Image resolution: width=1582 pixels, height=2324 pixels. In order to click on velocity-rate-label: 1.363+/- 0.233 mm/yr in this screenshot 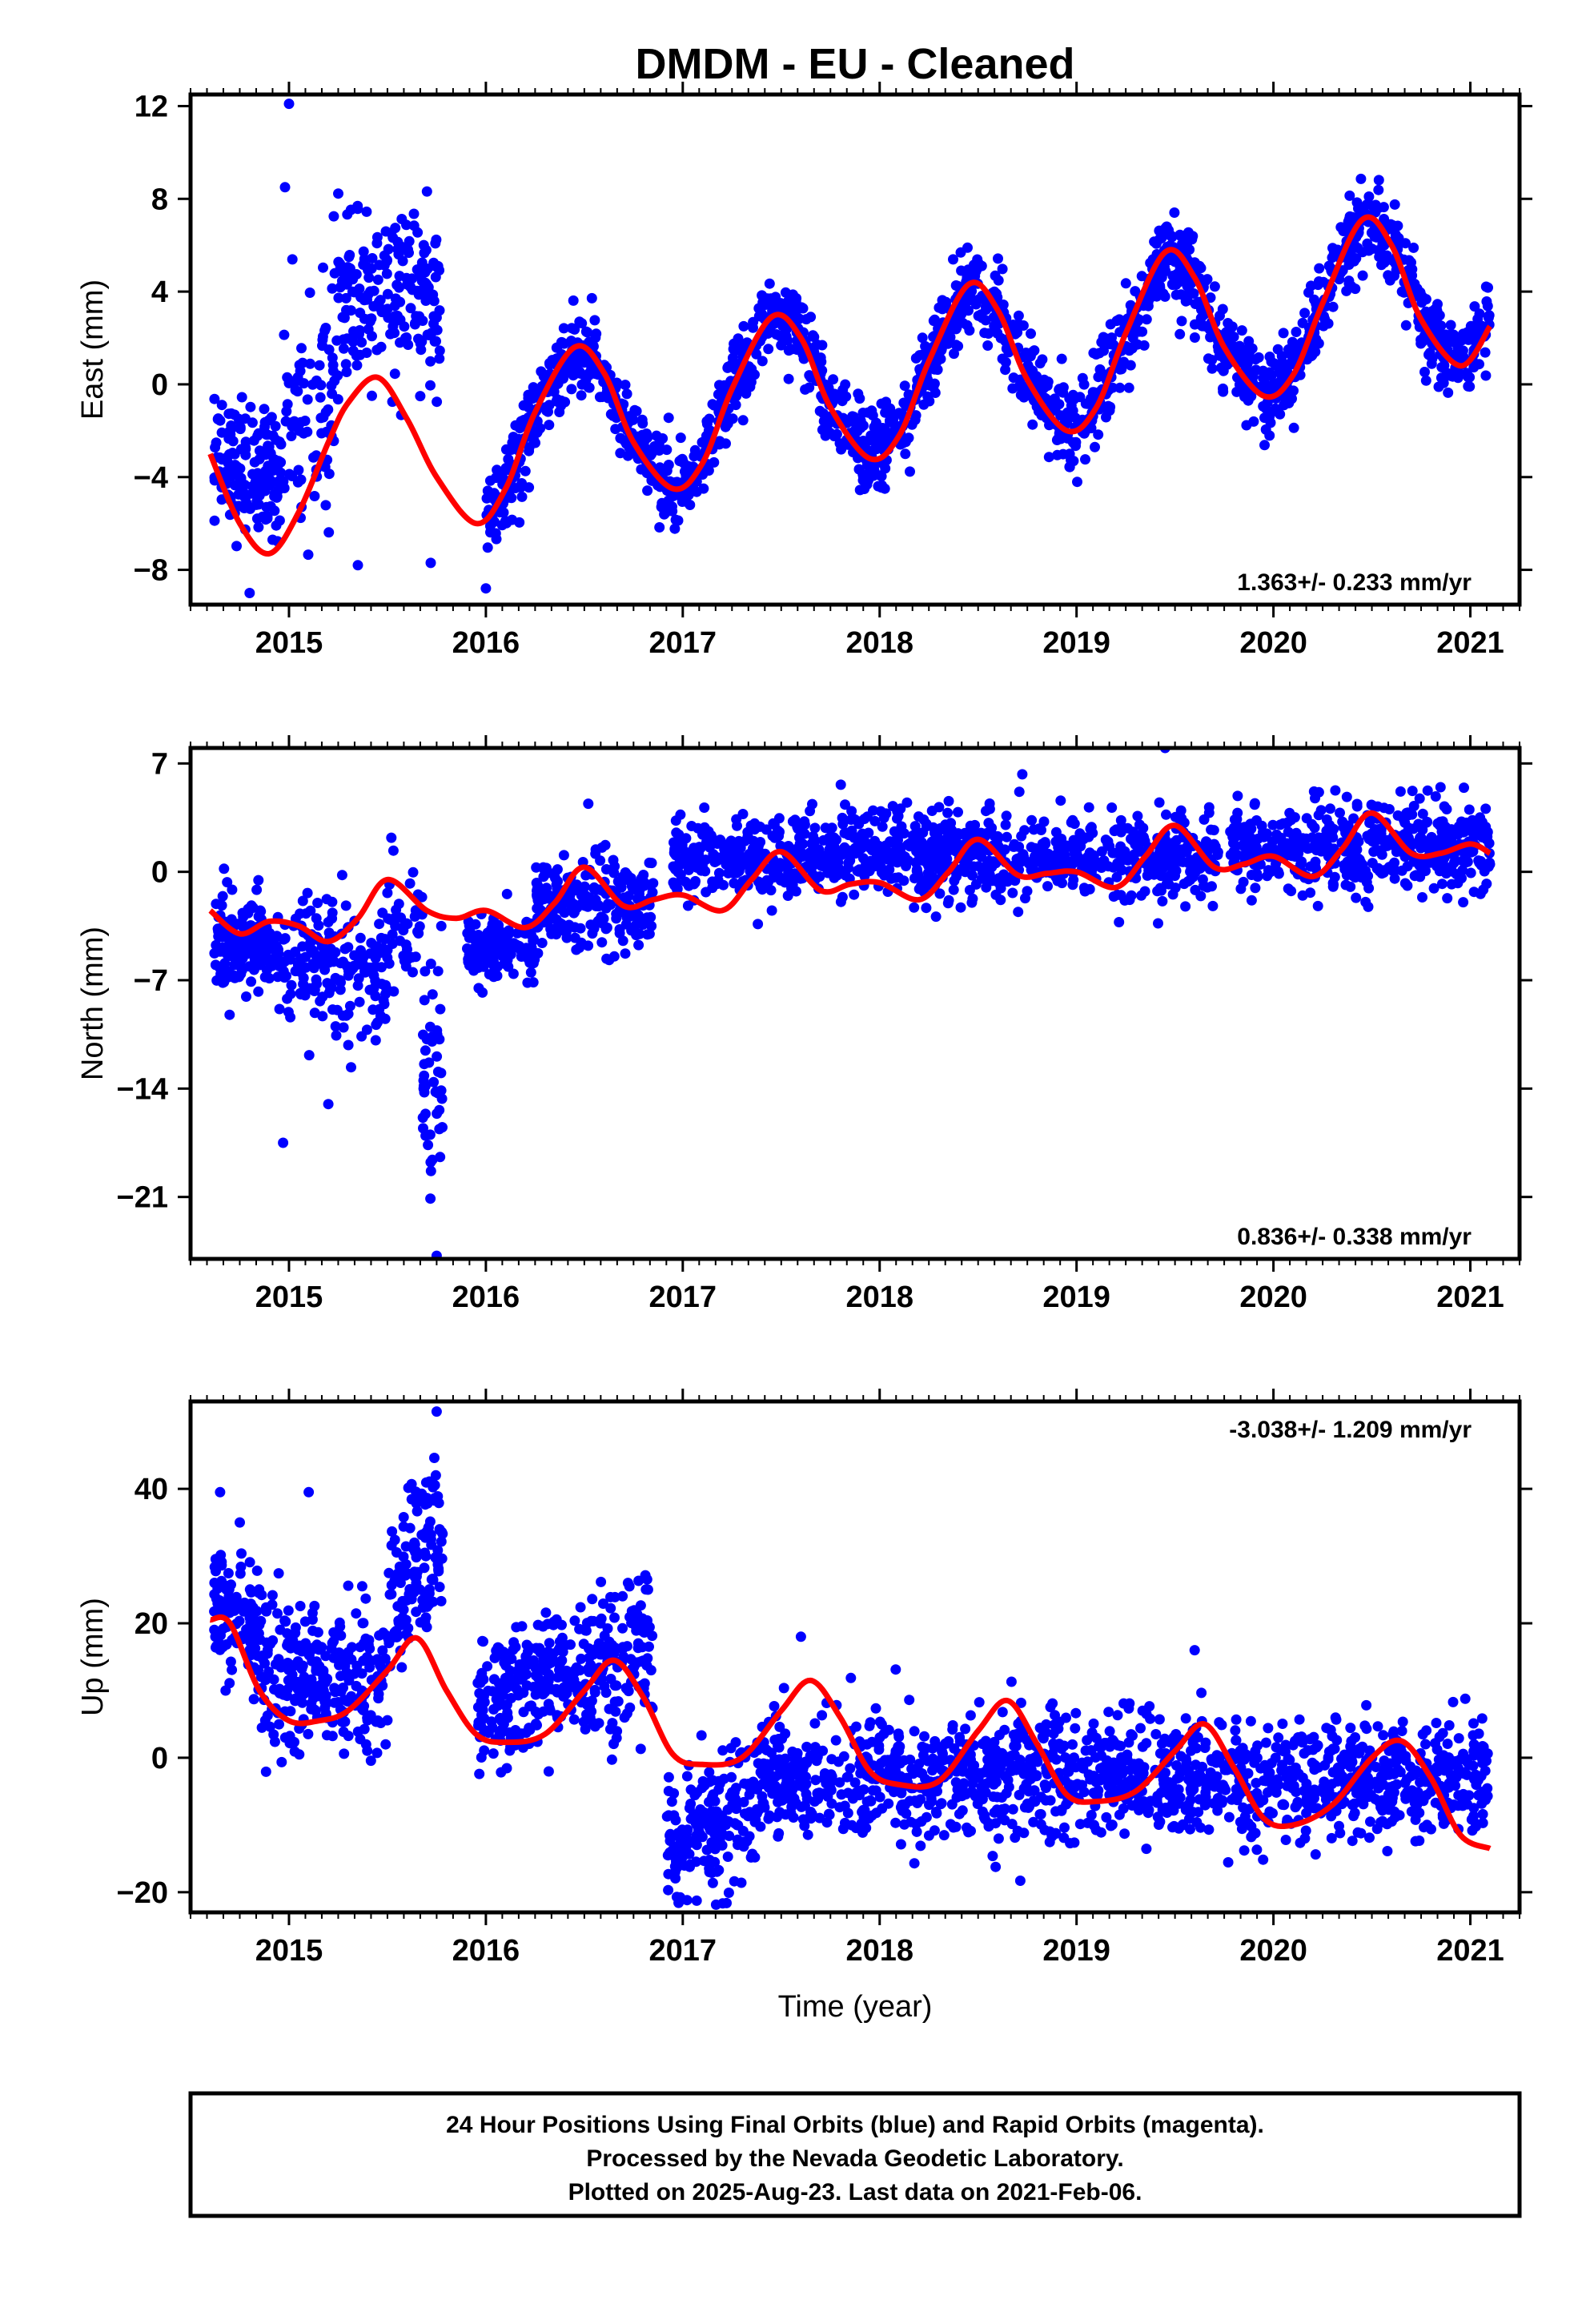, I will do `click(1355, 582)`.